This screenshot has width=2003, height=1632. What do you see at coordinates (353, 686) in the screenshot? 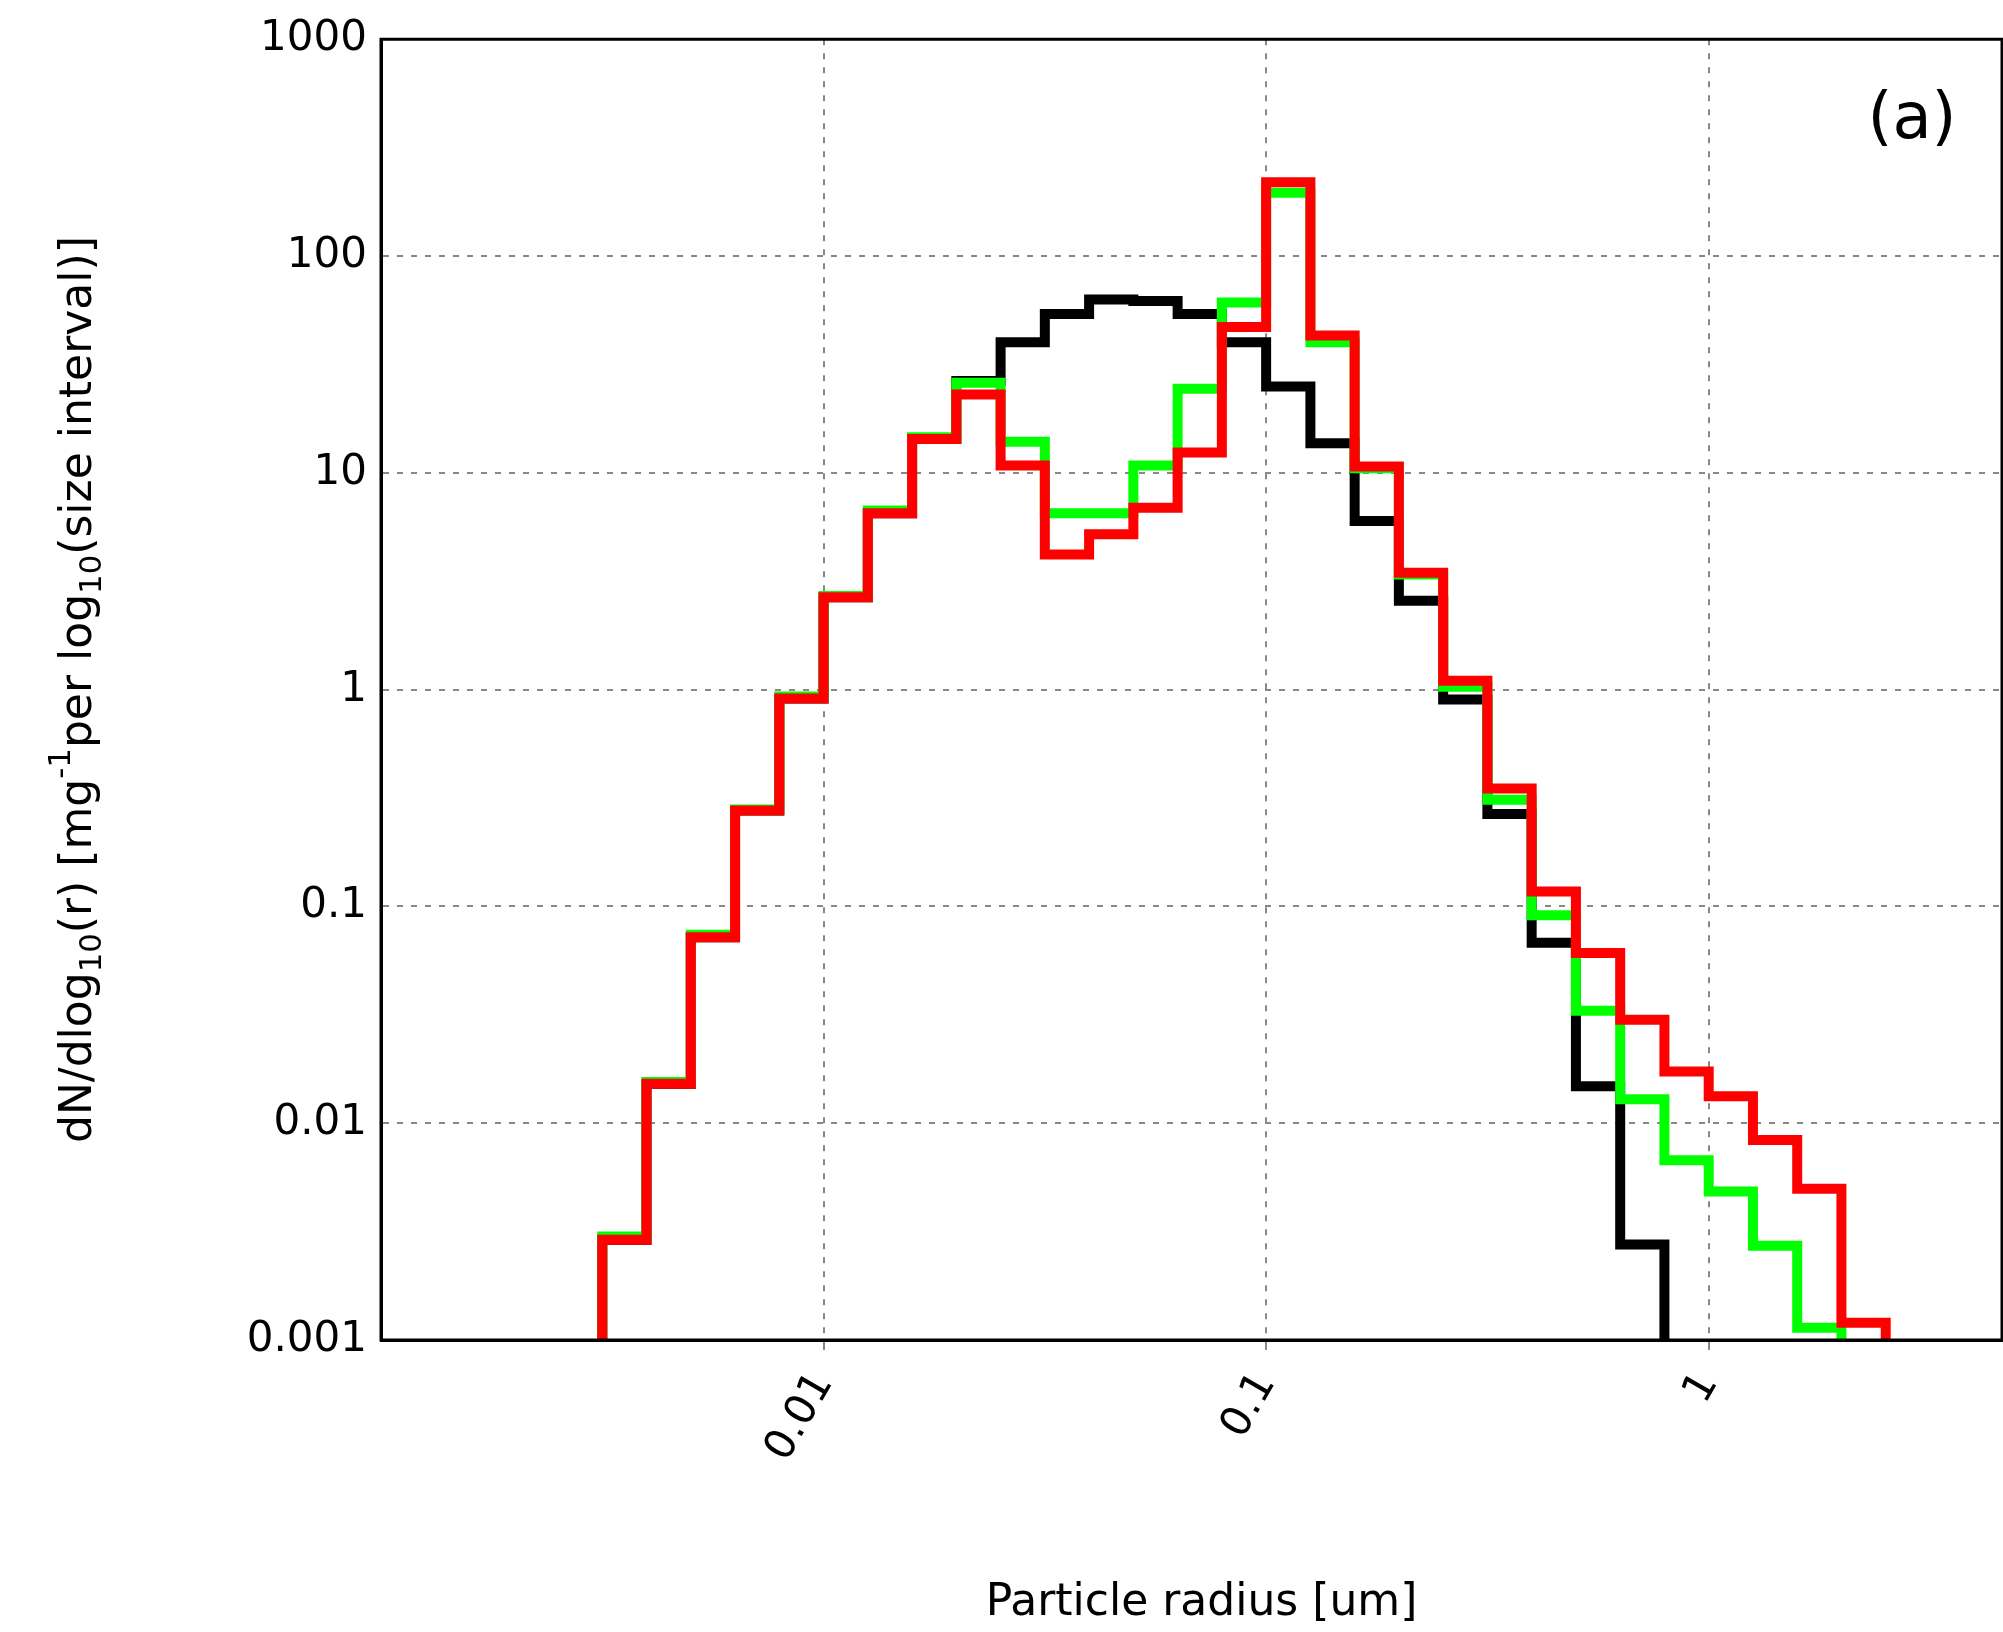
I see `y-tick-label: 1` at bounding box center [353, 686].